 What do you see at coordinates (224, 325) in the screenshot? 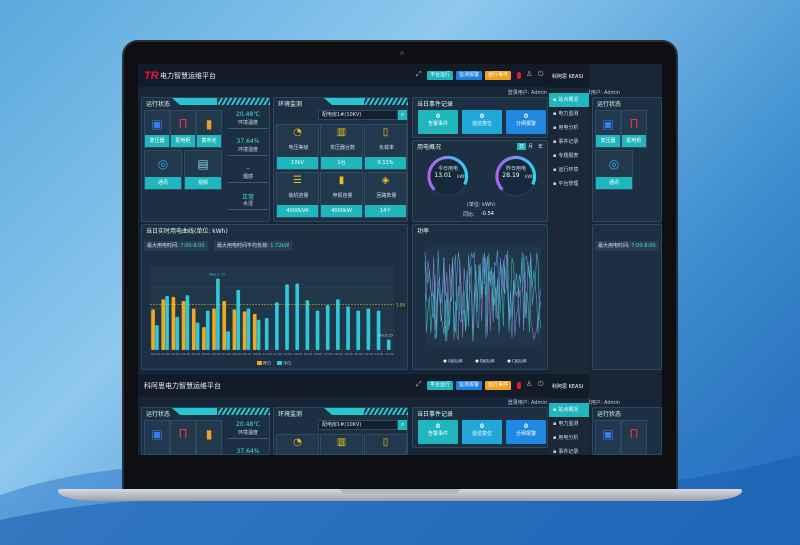
I see `bar-昨日-07:00` at bounding box center [224, 325].